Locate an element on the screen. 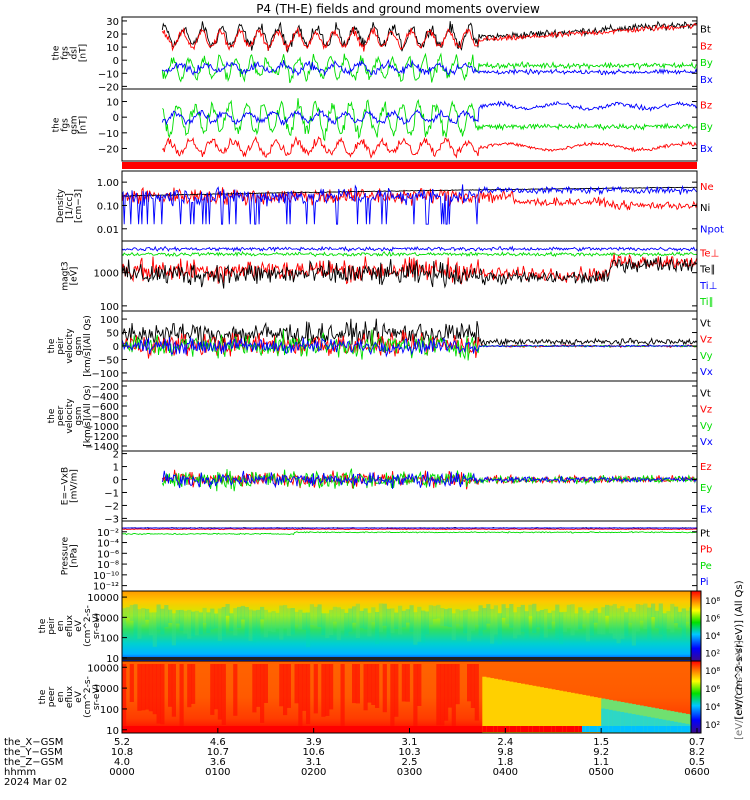 The width and height of the screenshot is (750, 800). x-tick-label: 8.2 is located at coordinates (697, 752).